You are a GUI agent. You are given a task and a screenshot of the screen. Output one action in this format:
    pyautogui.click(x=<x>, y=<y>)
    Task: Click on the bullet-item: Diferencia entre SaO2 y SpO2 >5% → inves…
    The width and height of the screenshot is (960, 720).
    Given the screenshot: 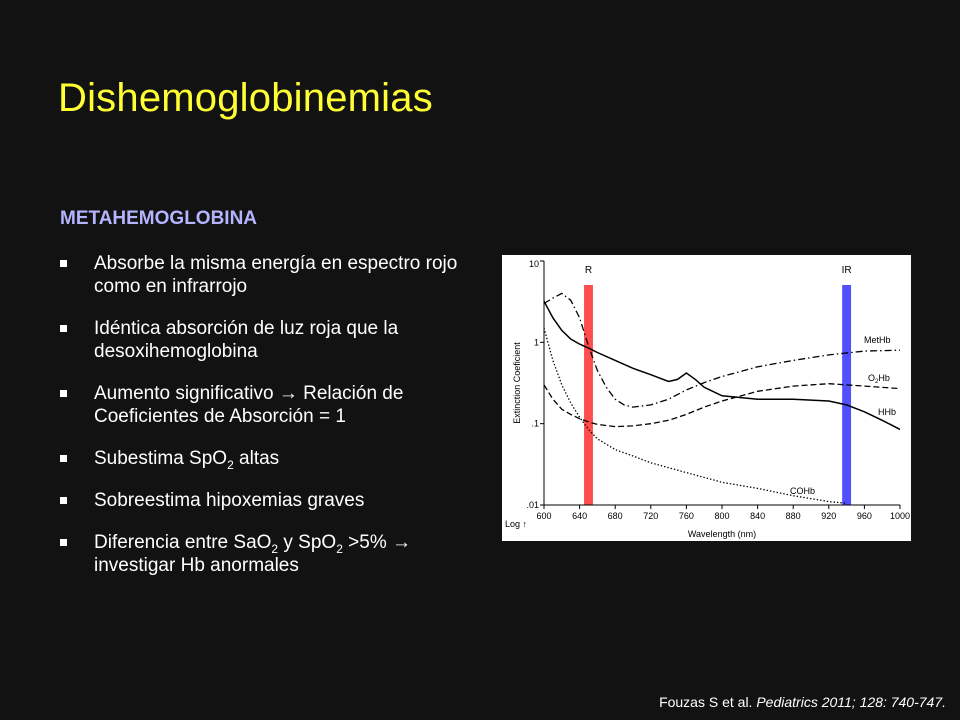 What is the action you would take?
    pyautogui.click(x=270, y=554)
    